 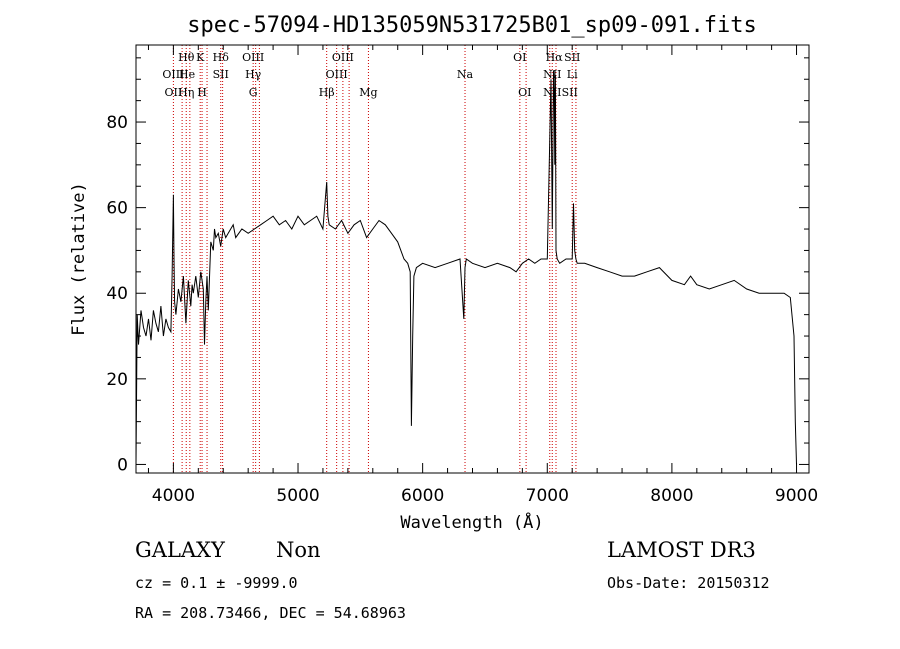 I want to click on line-label: Hα, so click(x=555, y=57).